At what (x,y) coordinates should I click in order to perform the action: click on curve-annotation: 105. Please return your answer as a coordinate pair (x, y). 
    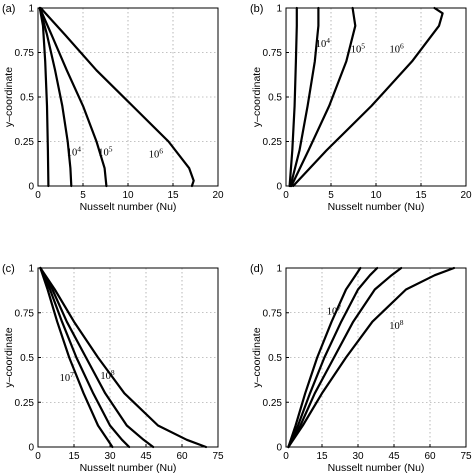
    Looking at the image, I should click on (358, 49).